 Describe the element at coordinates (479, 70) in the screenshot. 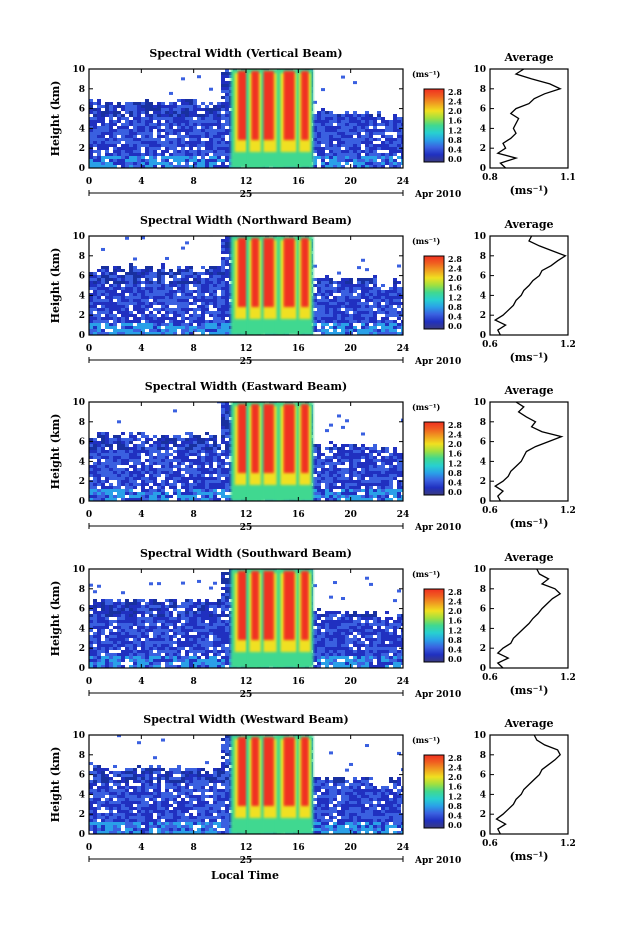

I see `avg-y-tick-label: 10` at that location.